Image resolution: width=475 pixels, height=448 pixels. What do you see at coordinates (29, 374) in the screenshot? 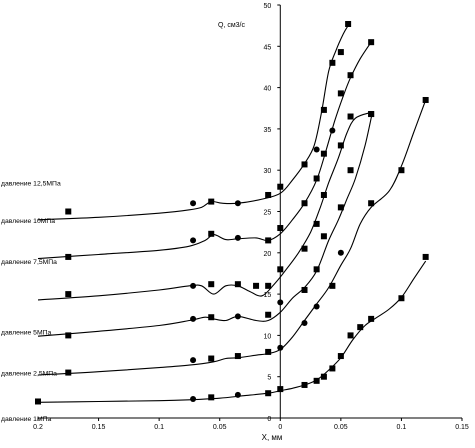
I see `series-label: давление 2,5МПа` at bounding box center [29, 374].